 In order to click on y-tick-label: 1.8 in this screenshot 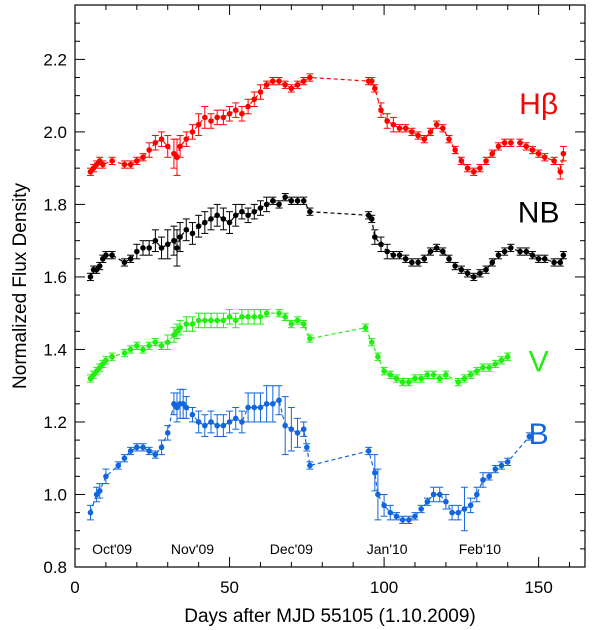, I will do `click(55, 204)`.